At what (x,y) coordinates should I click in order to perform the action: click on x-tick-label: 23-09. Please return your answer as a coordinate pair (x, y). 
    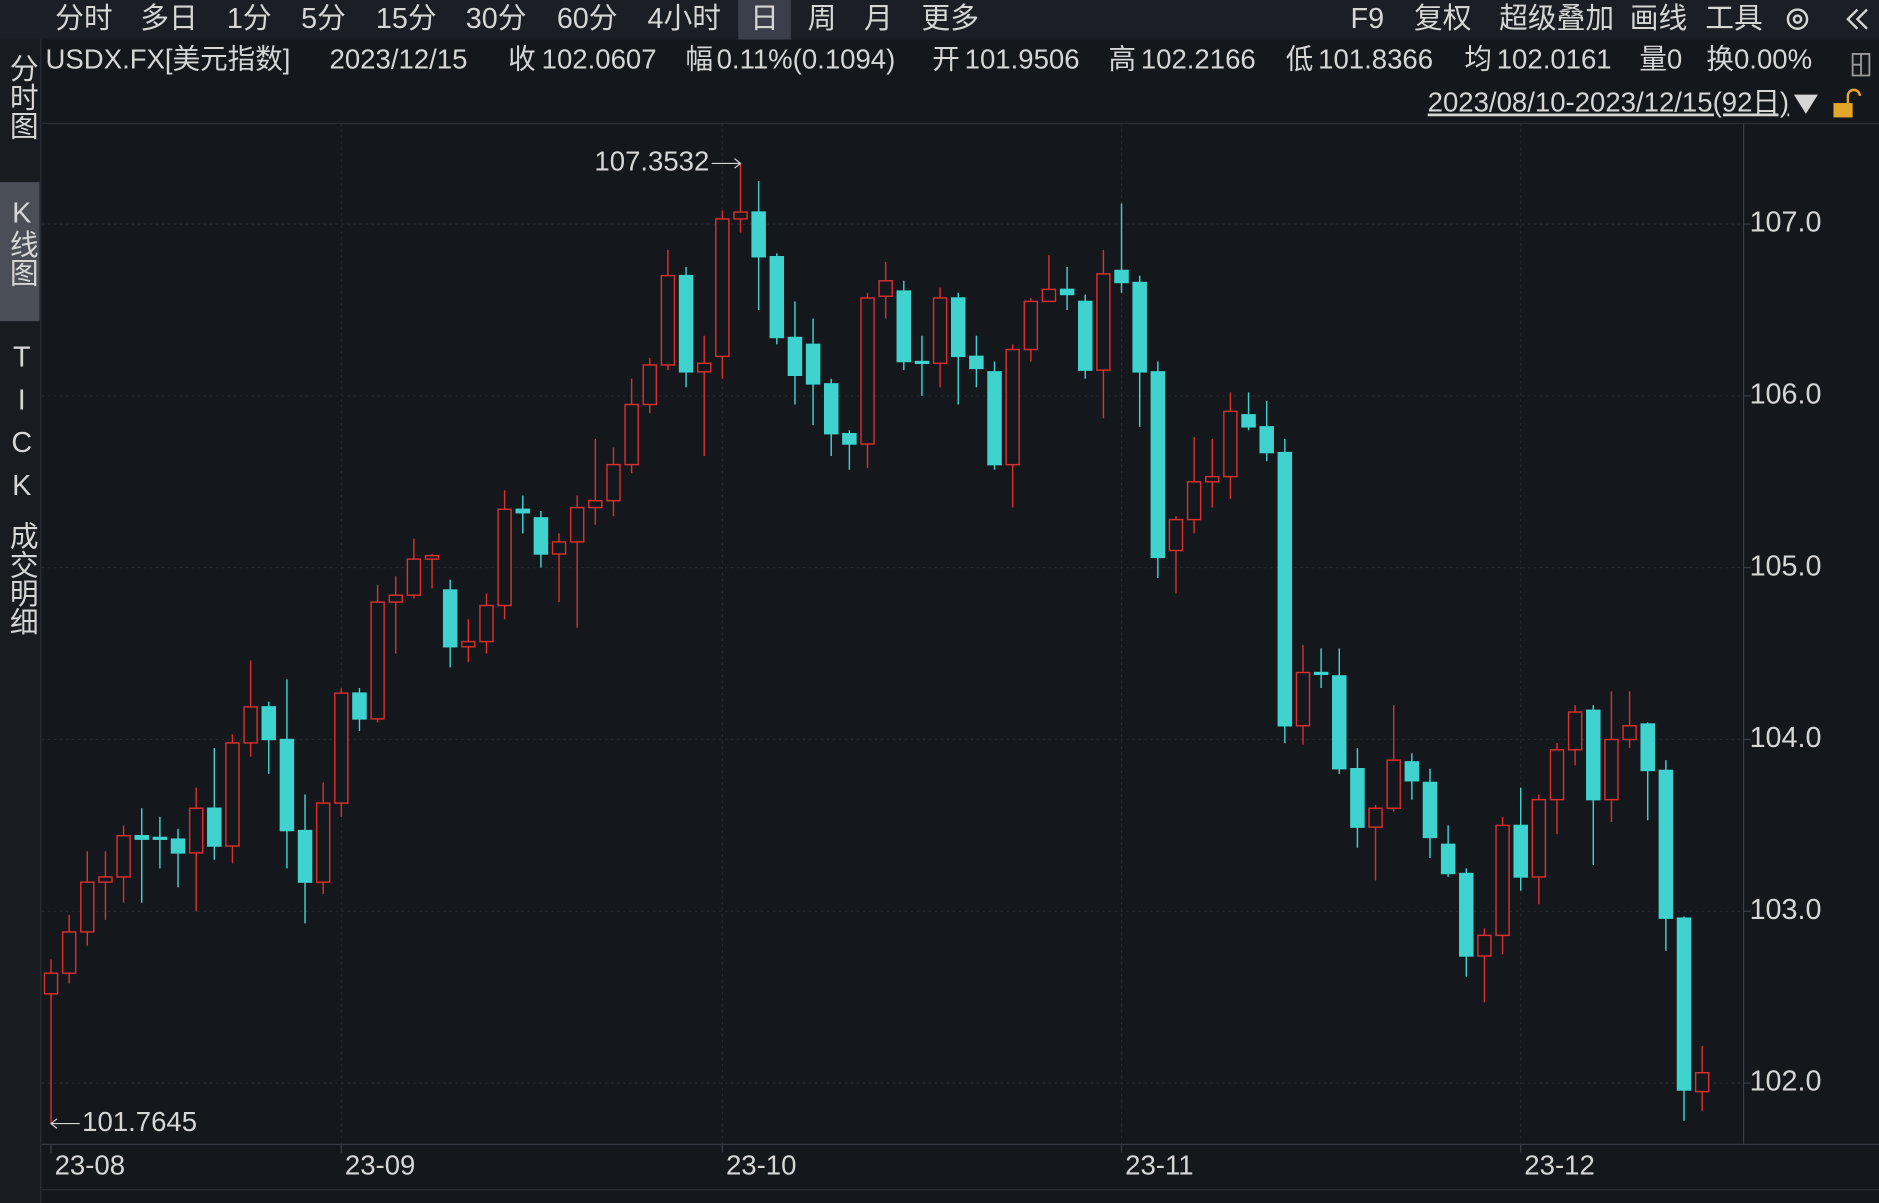
    Looking at the image, I should click on (380, 1164).